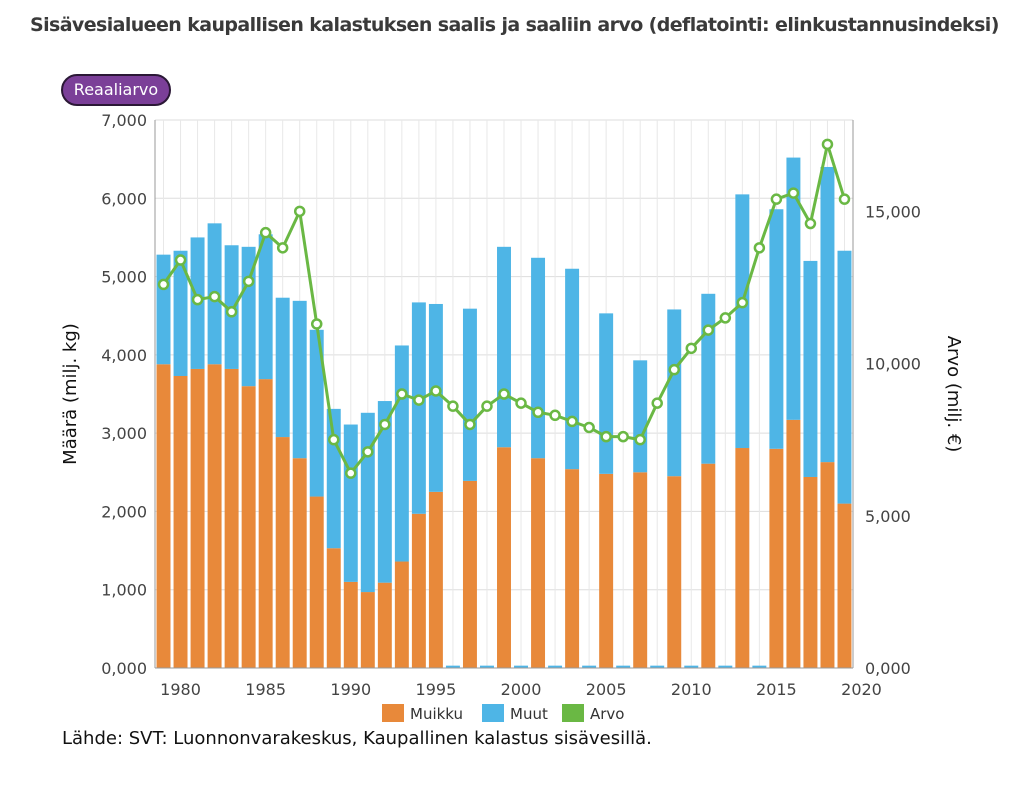  What do you see at coordinates (116, 90) in the screenshot?
I see `real-value-toggle-button: Reaaliarvo` at bounding box center [116, 90].